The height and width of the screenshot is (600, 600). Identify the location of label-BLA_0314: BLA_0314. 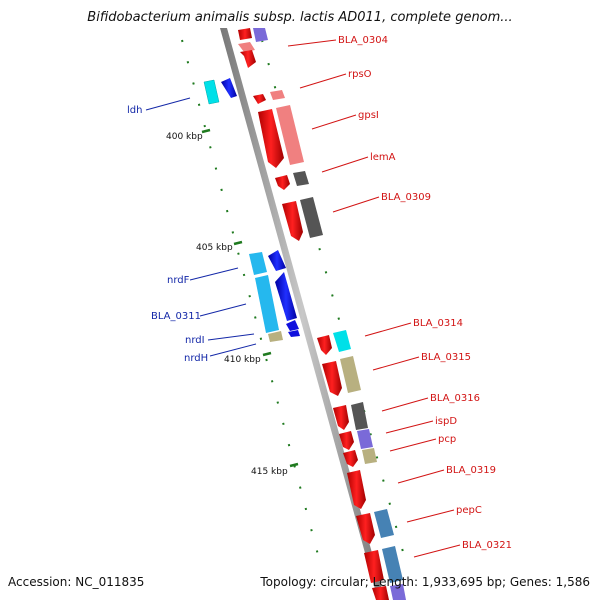
(438, 323).